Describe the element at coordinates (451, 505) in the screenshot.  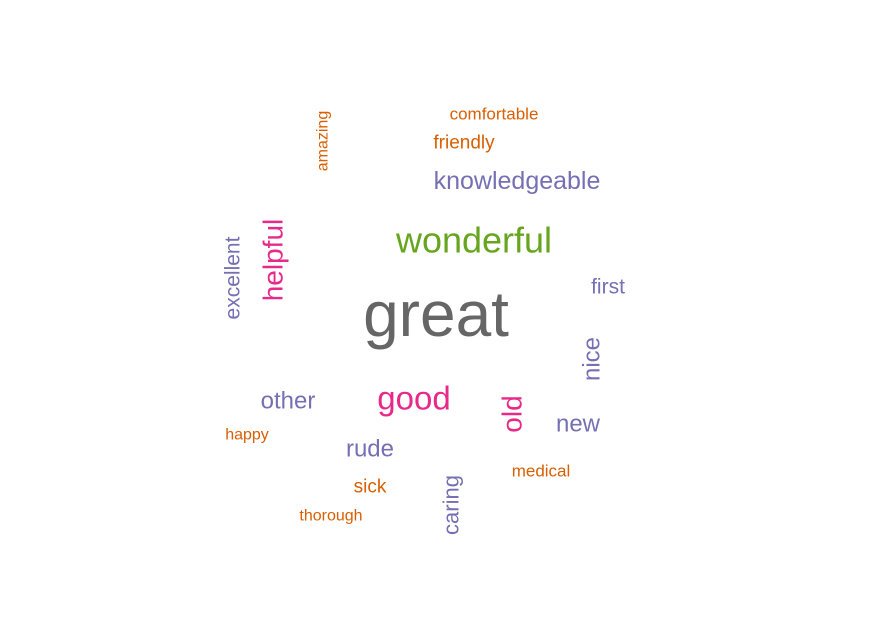
I see `word-caring: caring` at that location.